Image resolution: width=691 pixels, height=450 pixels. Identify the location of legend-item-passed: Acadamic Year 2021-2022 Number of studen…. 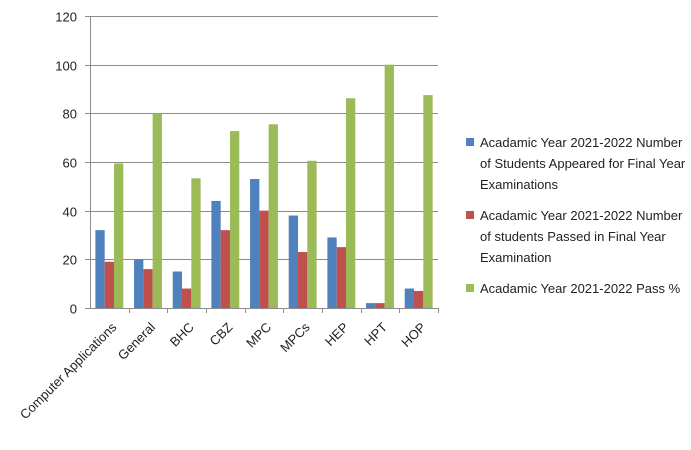
(577, 236).